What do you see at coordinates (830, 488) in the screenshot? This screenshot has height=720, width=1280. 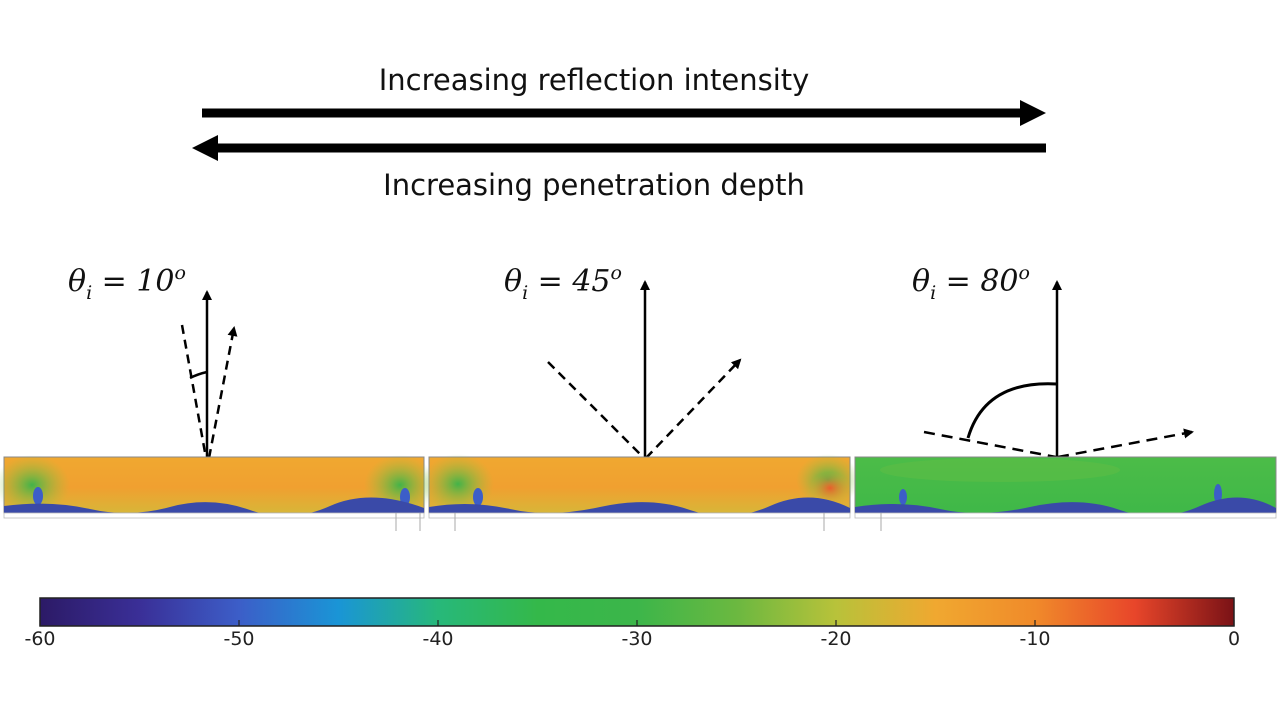 I see `field-hotspot` at bounding box center [830, 488].